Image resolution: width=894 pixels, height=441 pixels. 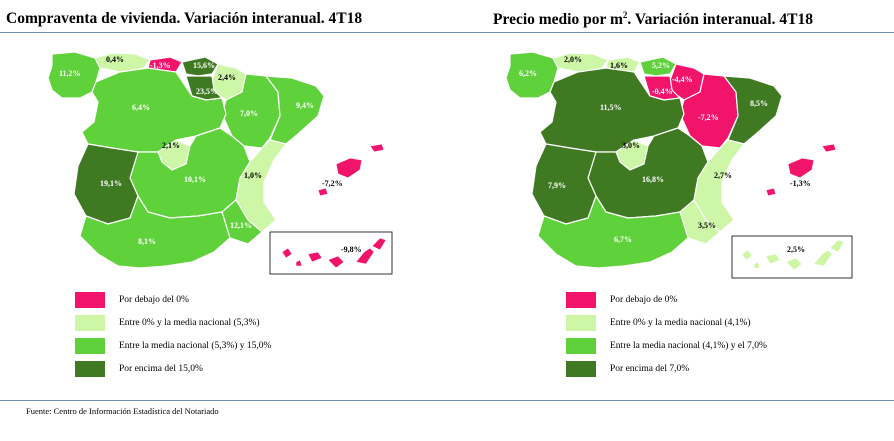 What do you see at coordinates (759, 103) in the screenshot?
I see `value-label-cataluna: 8,5%` at bounding box center [759, 103].